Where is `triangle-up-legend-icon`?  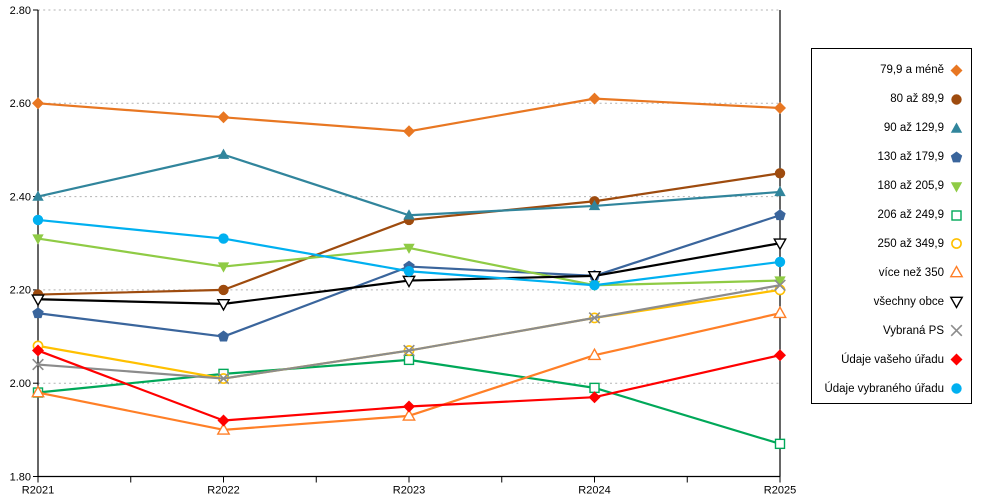 triangle-up-legend-icon is located at coordinates (956, 127).